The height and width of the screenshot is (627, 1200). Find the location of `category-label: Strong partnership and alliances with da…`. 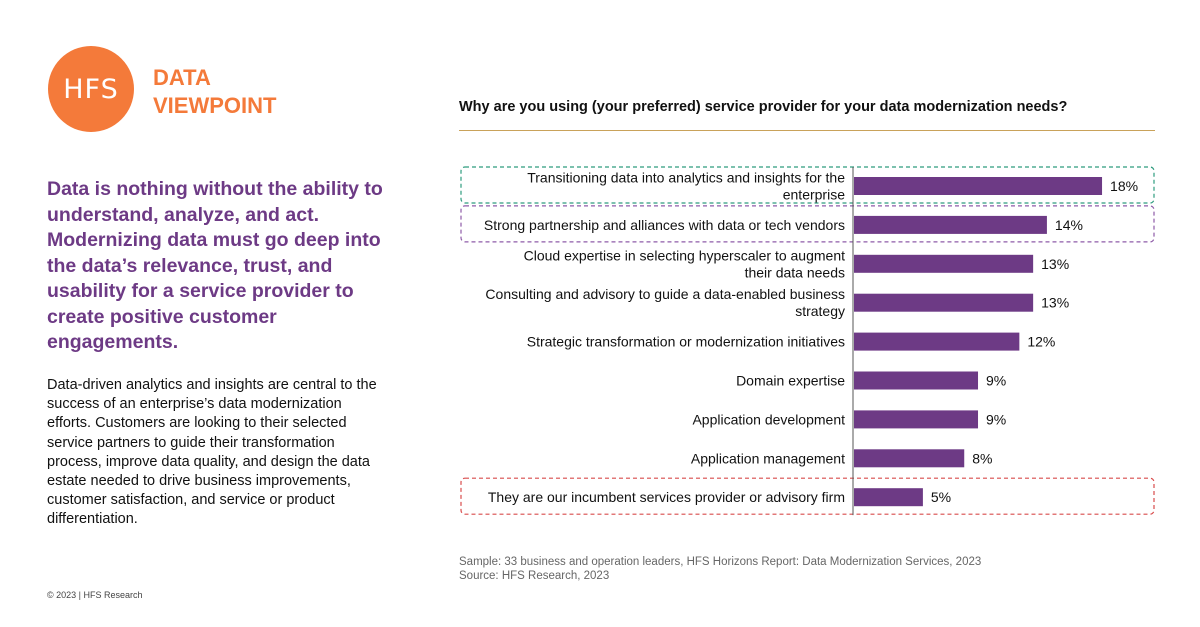

category-label: Strong partnership and alliances with da… is located at coordinates (664, 225).